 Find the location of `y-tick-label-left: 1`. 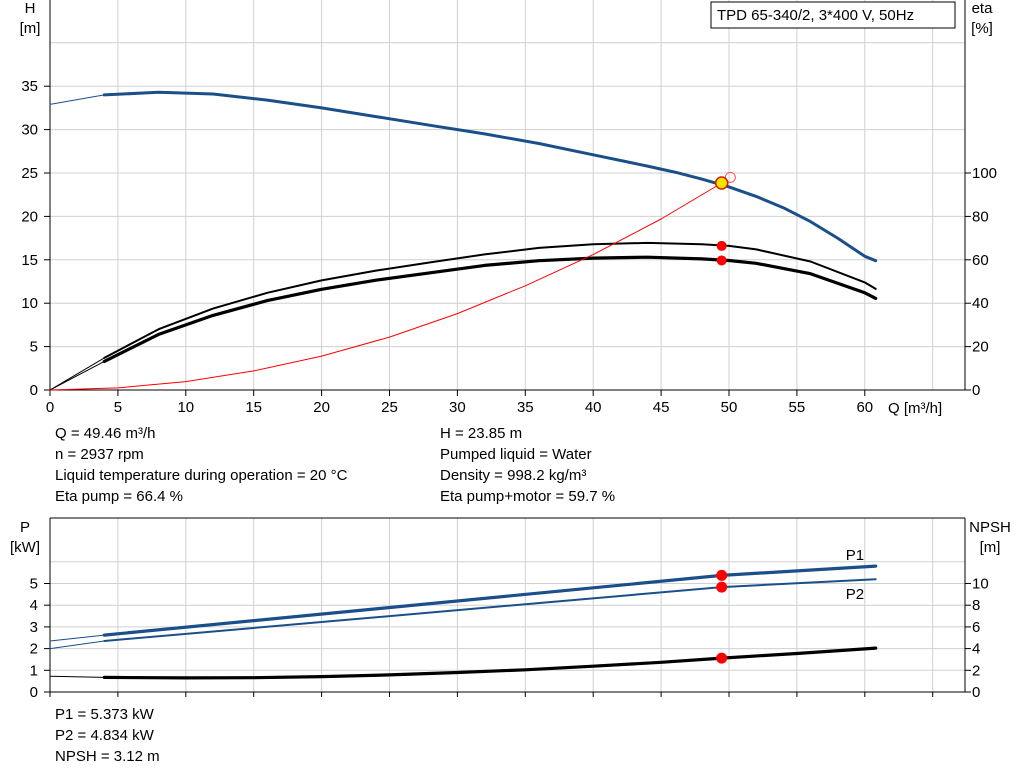

y-tick-label-left: 1 is located at coordinates (34, 670).